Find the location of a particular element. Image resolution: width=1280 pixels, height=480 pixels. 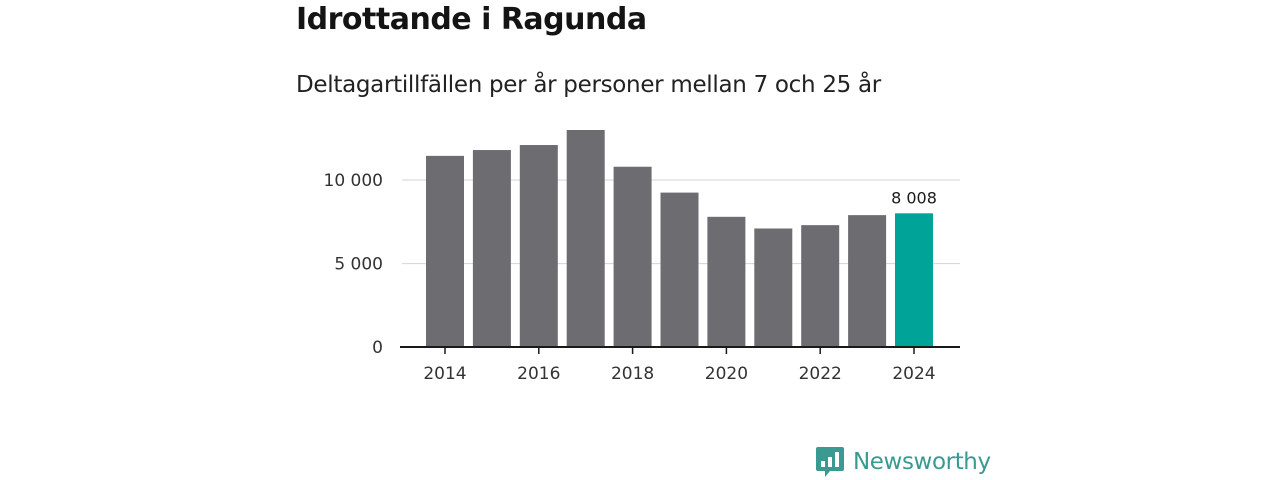

bar-2022 is located at coordinates (820, 286).